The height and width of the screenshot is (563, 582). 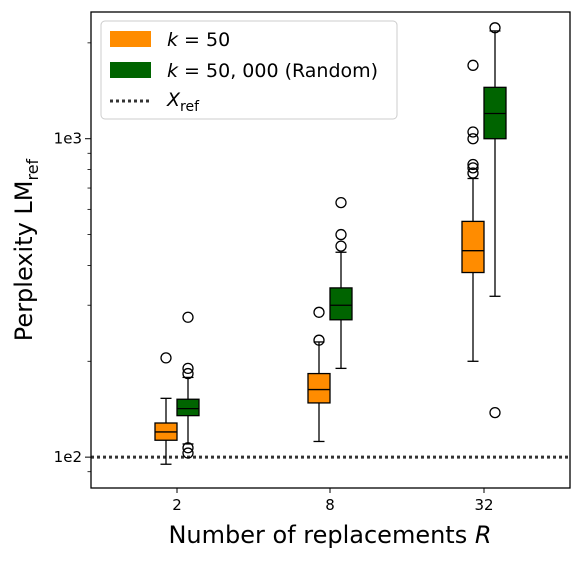 What do you see at coordinates (177, 505) in the screenshot?
I see `x-tick-label-2: 2` at bounding box center [177, 505].